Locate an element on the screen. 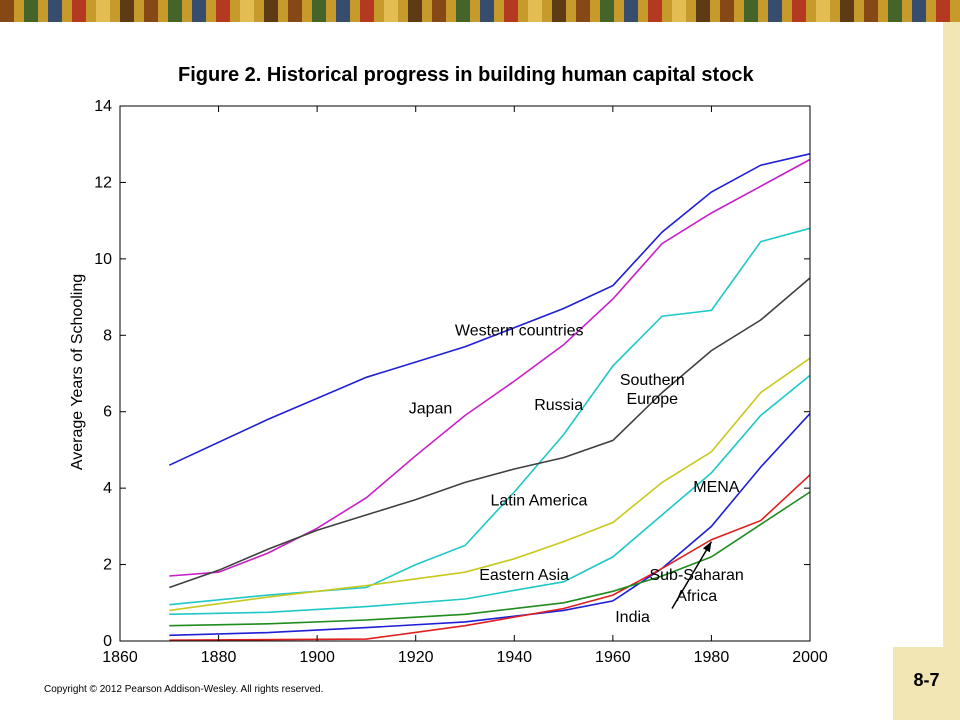 This screenshot has height=720, width=960. y-tick-label: 8 is located at coordinates (107, 335).